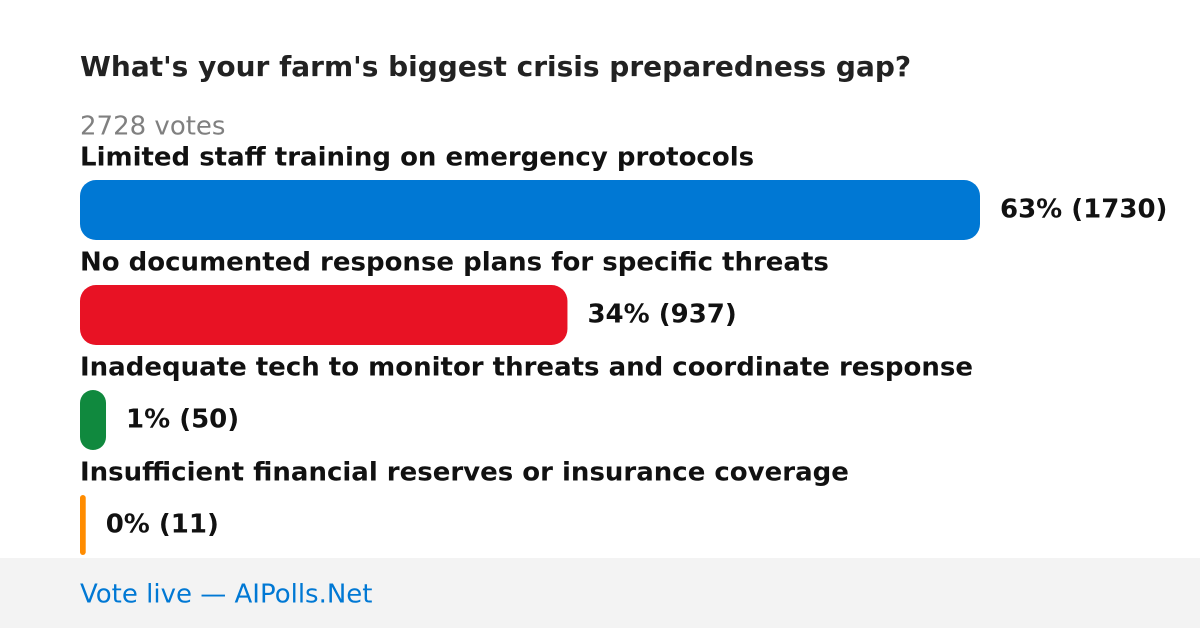  Describe the element at coordinates (661, 315) in the screenshot. I see `value-label: 34% (937)` at that location.